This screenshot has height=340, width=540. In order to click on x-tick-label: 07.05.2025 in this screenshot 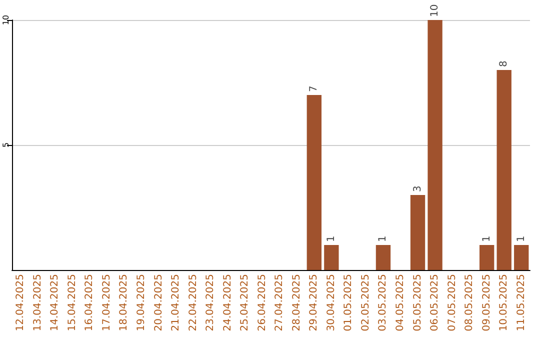, I will do `click(452, 303)`.